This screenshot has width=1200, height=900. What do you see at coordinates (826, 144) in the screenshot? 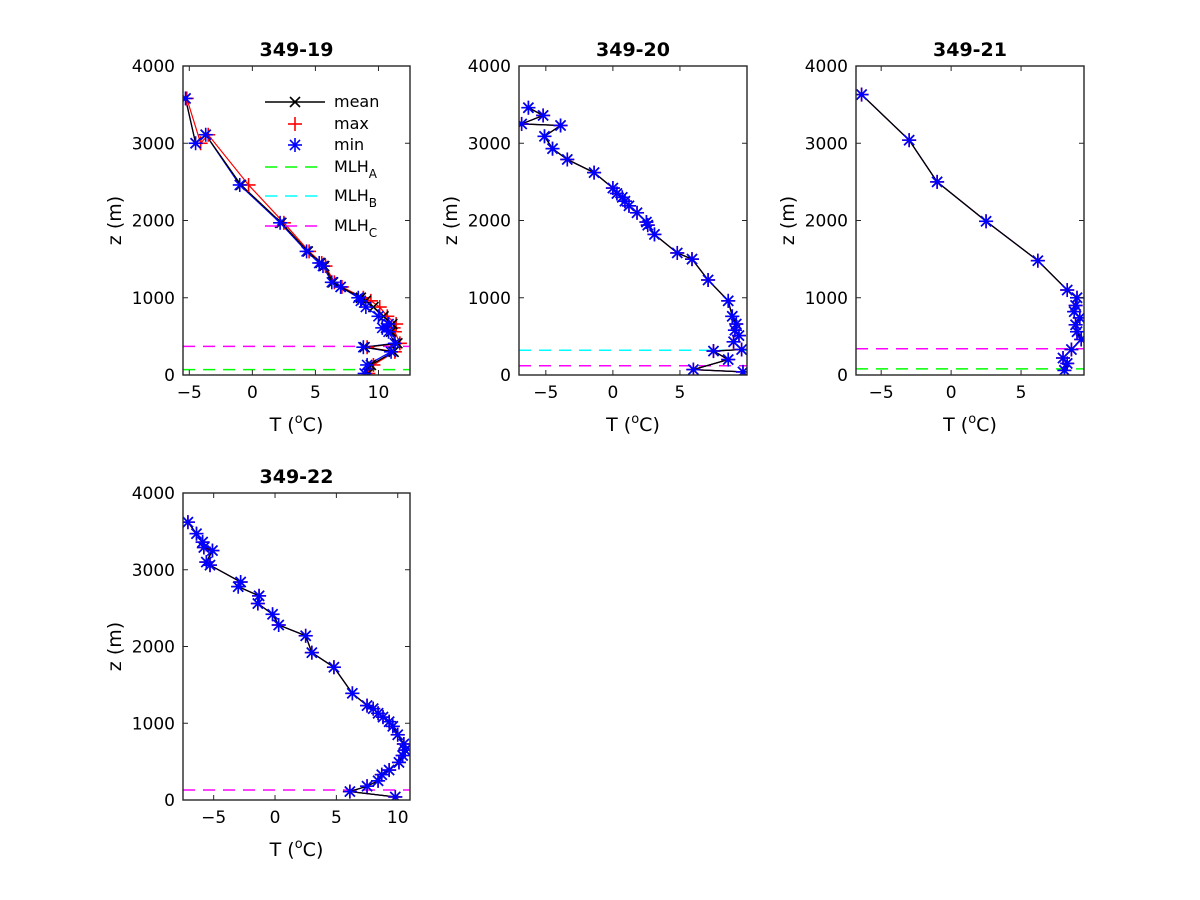
I see `y-tick-label: 3000` at bounding box center [826, 144].